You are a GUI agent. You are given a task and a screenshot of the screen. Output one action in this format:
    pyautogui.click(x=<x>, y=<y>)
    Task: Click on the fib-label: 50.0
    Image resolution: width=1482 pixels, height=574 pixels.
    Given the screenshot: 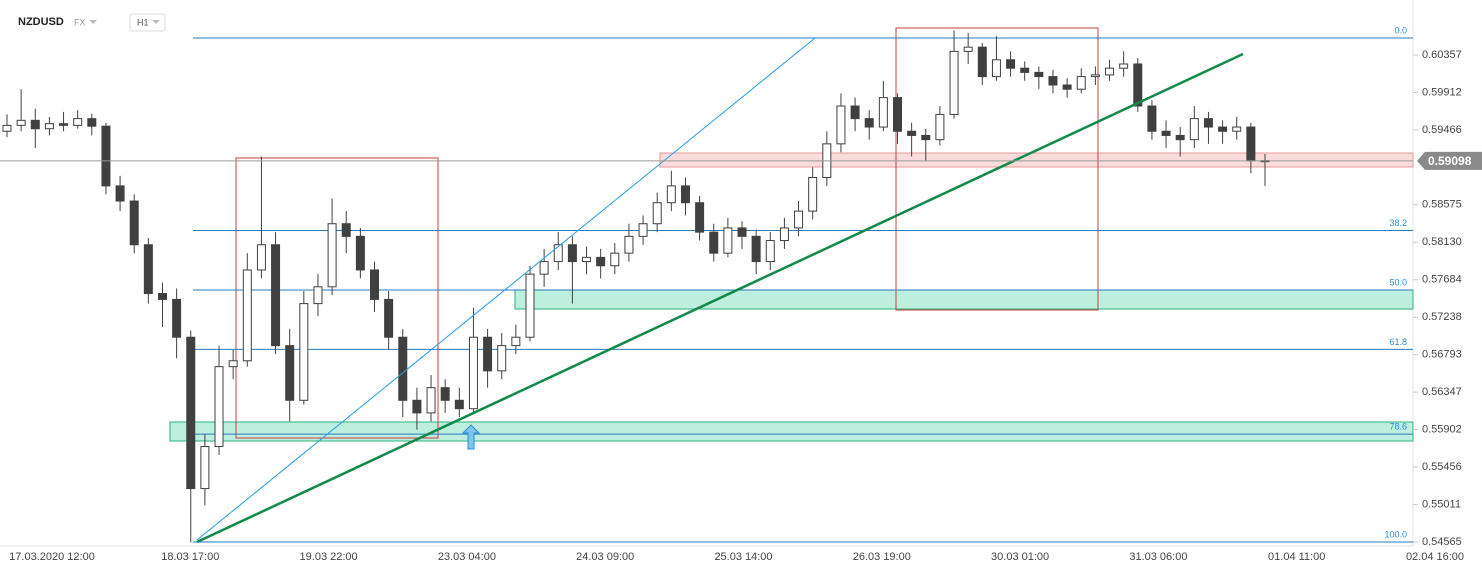 What is the action you would take?
    pyautogui.click(x=1398, y=282)
    